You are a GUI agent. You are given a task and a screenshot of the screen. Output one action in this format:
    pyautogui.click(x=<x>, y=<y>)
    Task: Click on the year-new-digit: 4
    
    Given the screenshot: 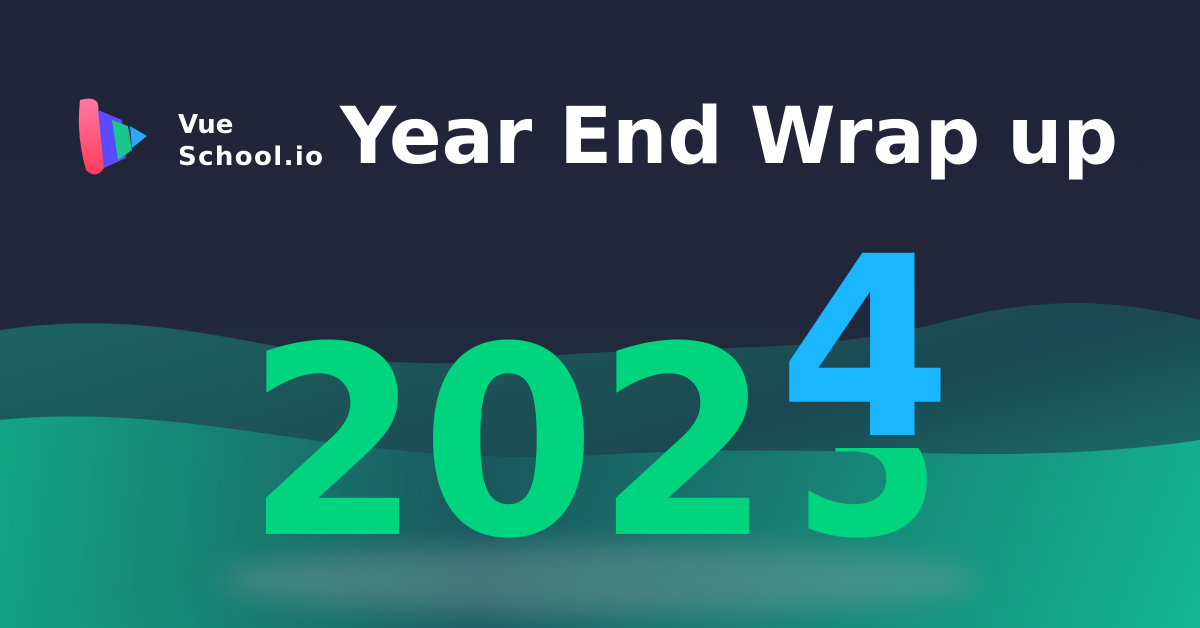 What is the action you would take?
    pyautogui.click(x=865, y=348)
    